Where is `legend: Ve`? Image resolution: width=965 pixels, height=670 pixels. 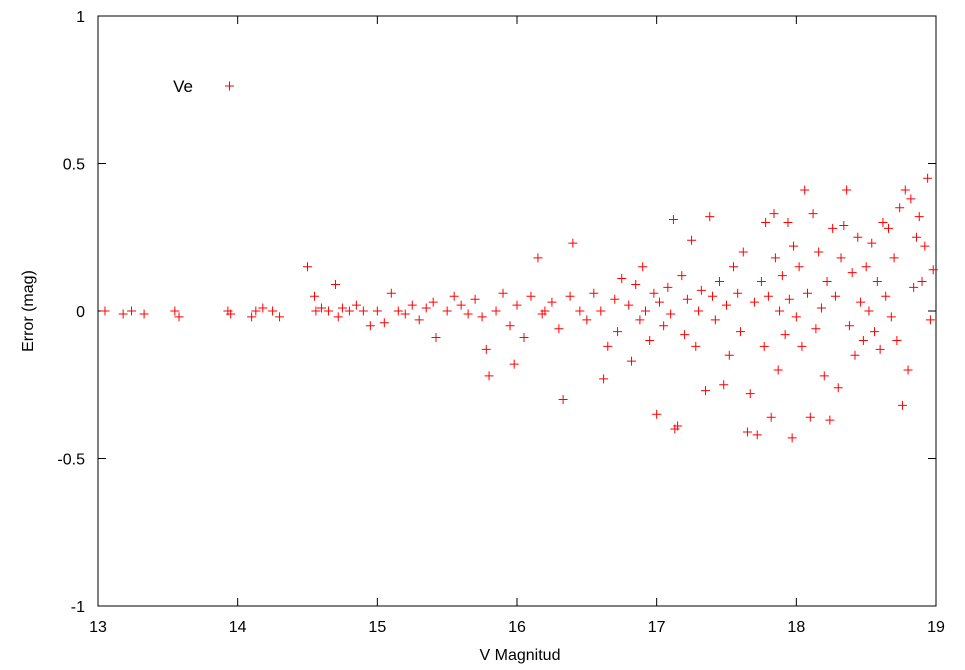
legend: Ve is located at coordinates (203, 86).